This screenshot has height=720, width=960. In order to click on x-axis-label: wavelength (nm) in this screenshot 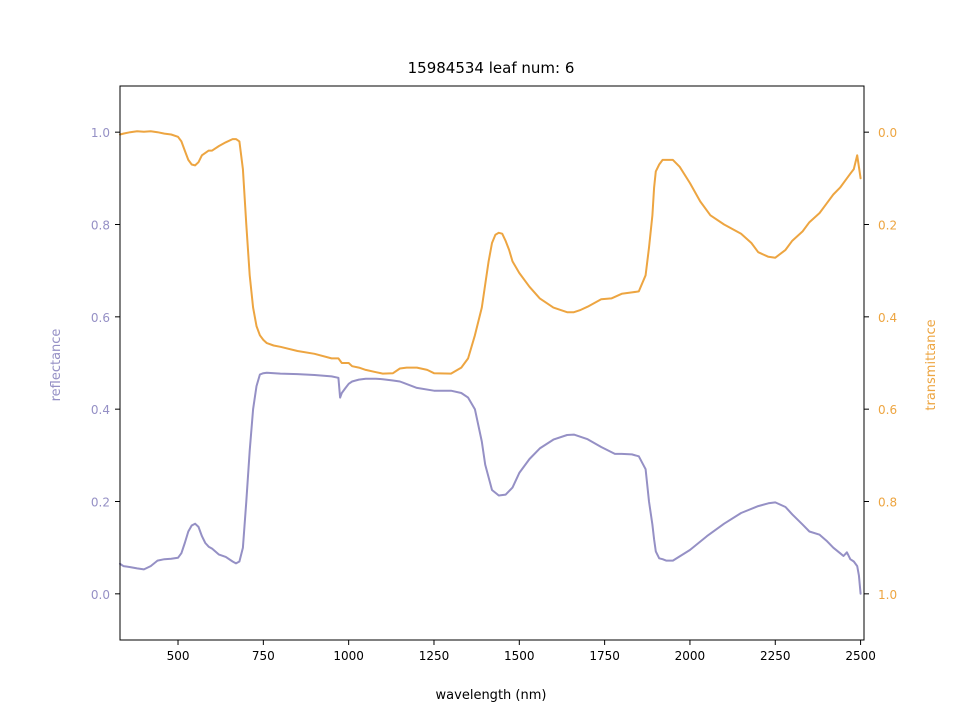, I will do `click(491, 695)`.